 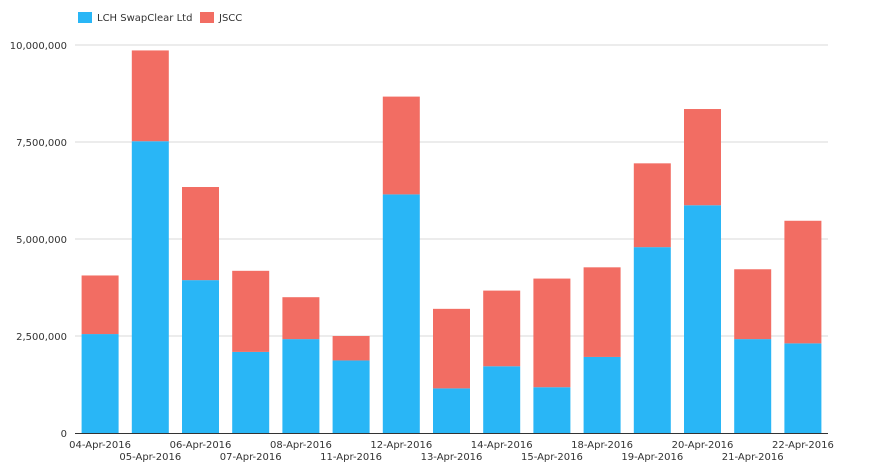 I want to click on y-axis: 0 2,500,000 5,000,000 7,500,000 10,000,000, so click(x=38, y=240).